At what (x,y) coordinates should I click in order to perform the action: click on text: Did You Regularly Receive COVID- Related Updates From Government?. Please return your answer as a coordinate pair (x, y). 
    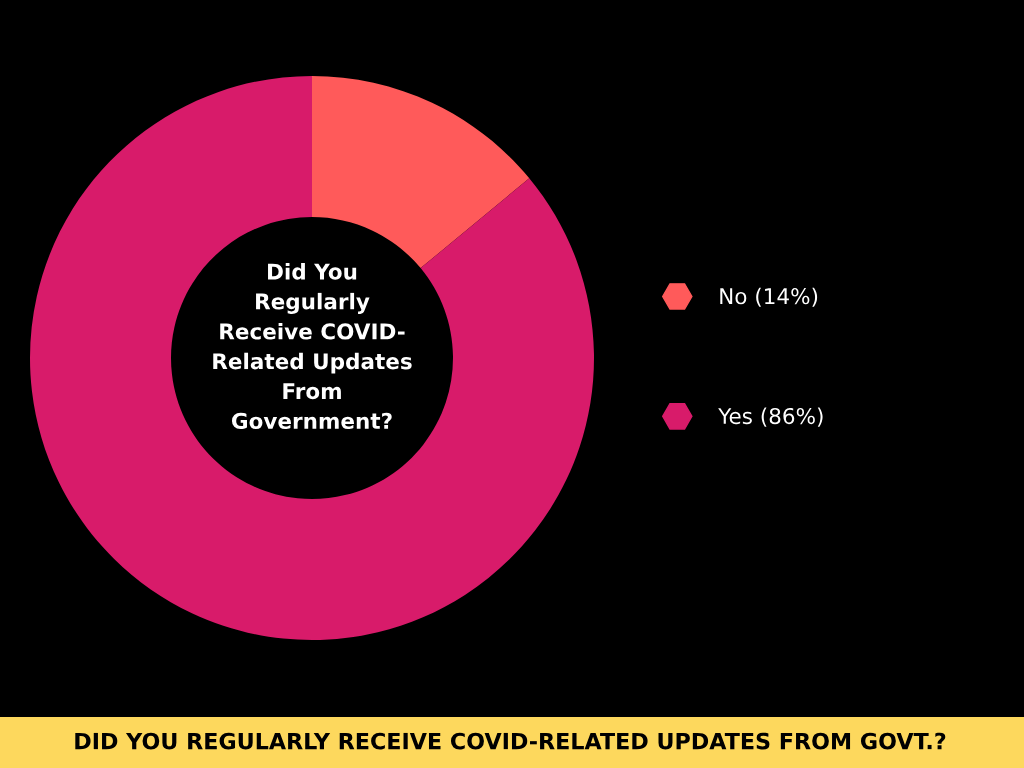
    Looking at the image, I should click on (312, 346).